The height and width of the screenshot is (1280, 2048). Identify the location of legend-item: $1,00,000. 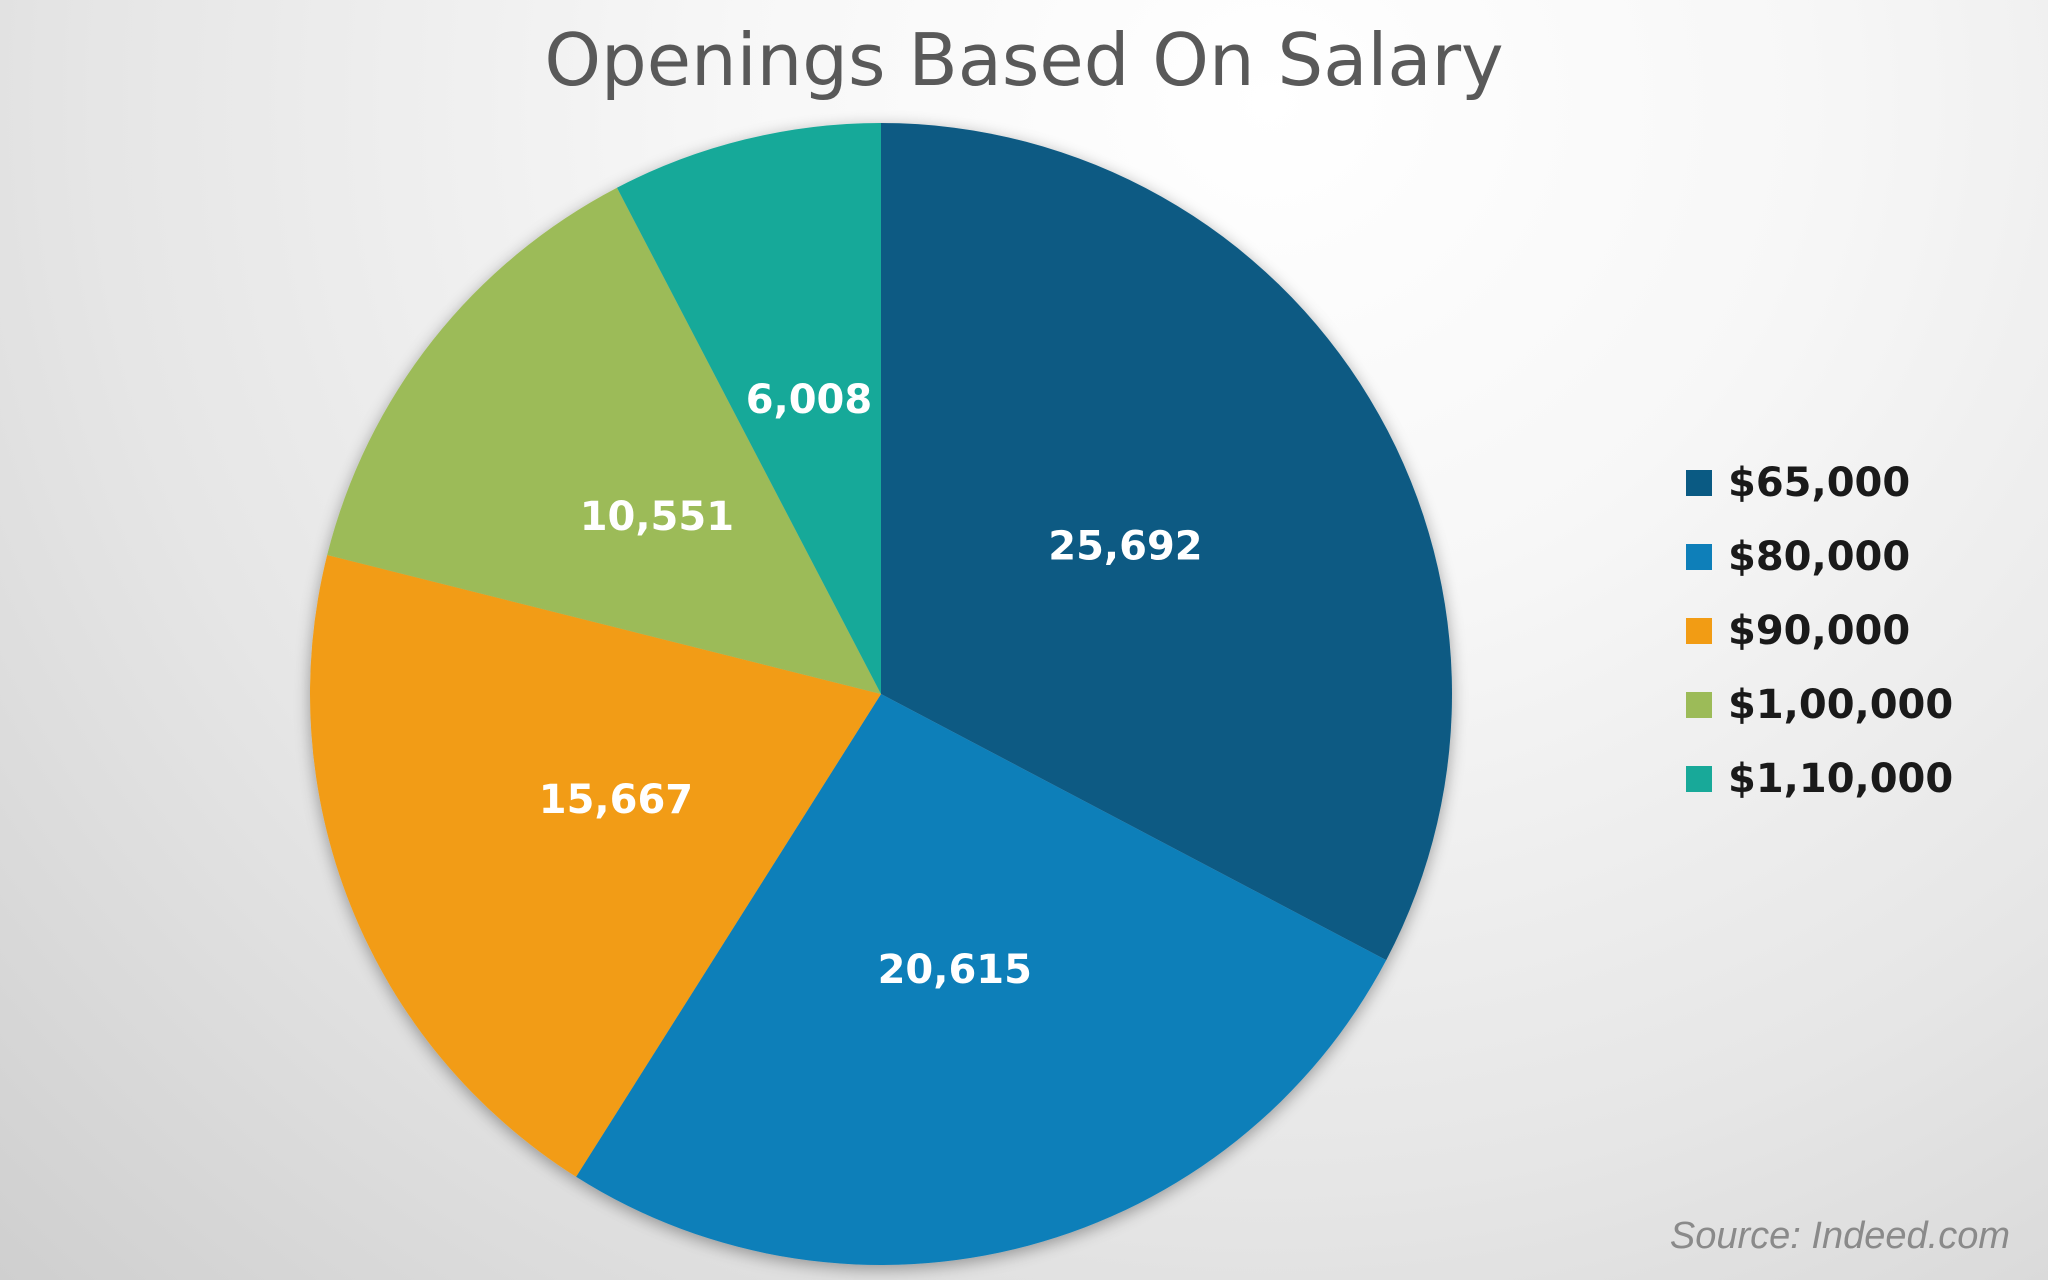
(1856, 705).